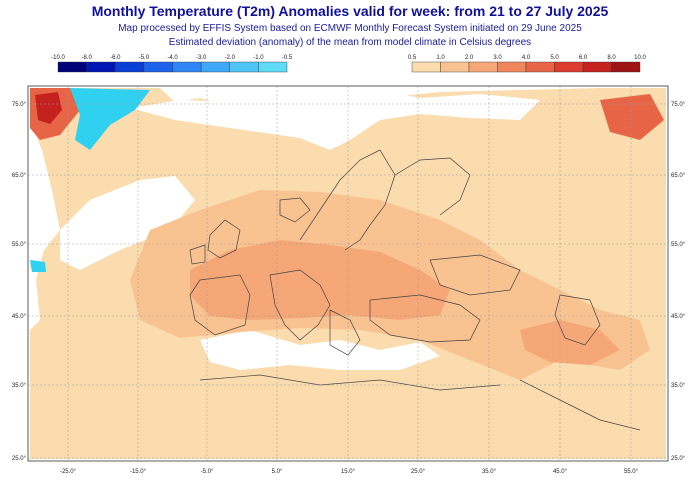 This screenshot has width=700, height=495. Describe the element at coordinates (172, 58) in the screenshot. I see `cold-scale-label: -4.0` at that location.